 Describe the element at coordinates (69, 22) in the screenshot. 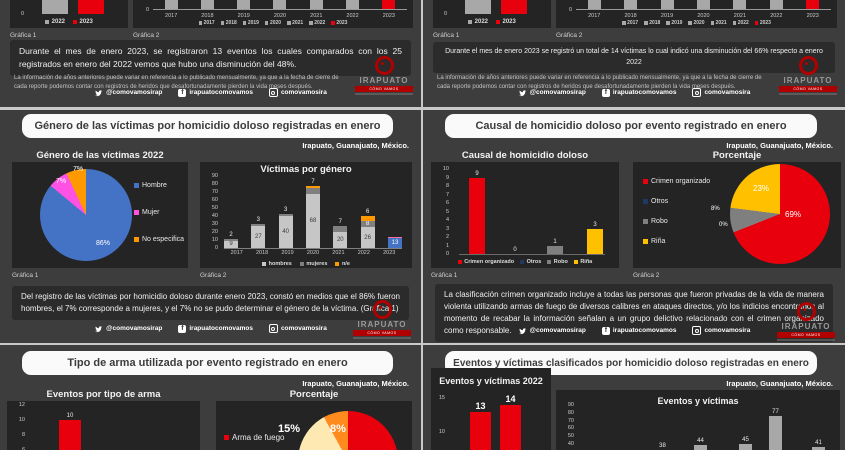

I see `chart-legend: 2022 2023` at that location.